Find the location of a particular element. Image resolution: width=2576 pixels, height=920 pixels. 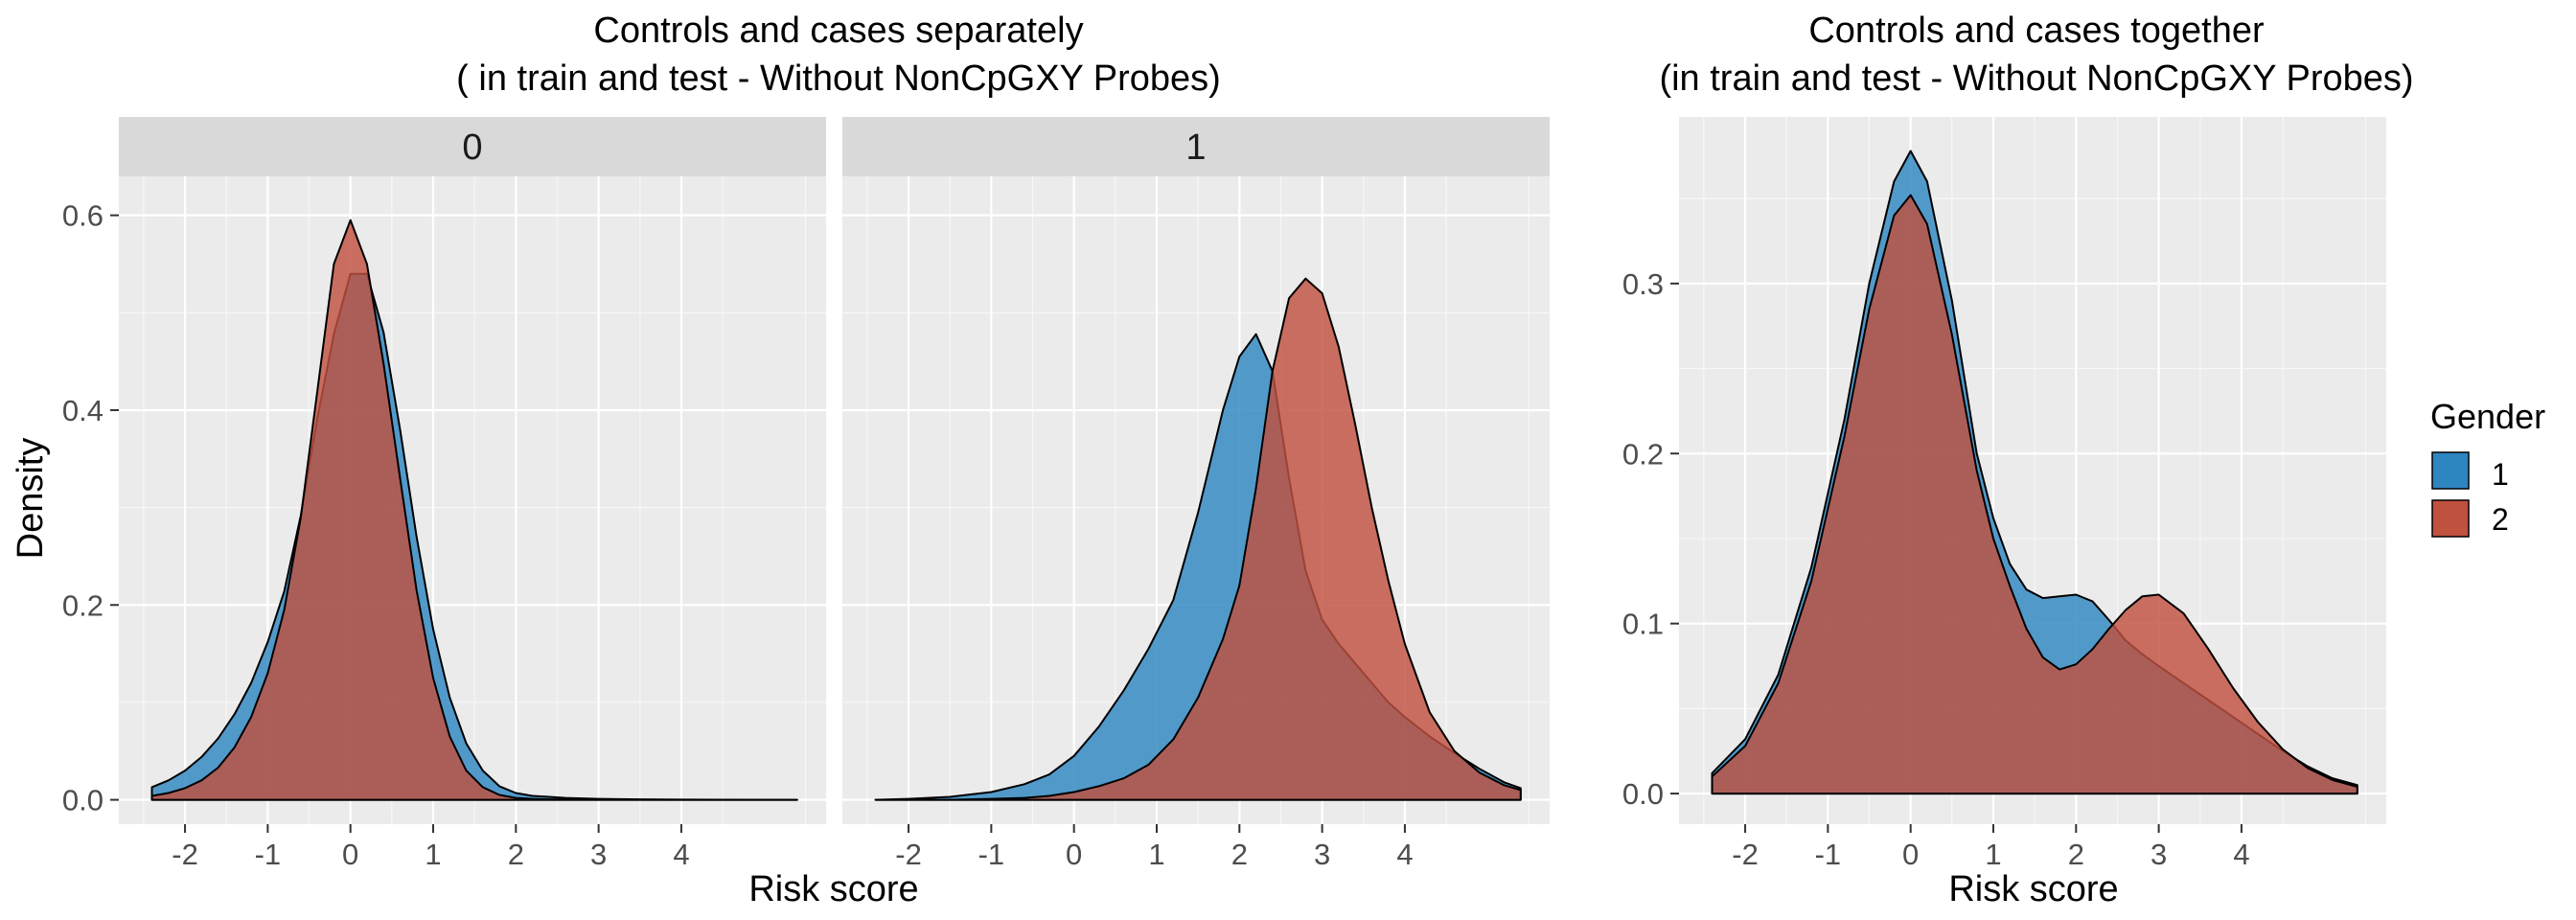

legend-title: Gender is located at coordinates (2487, 416).